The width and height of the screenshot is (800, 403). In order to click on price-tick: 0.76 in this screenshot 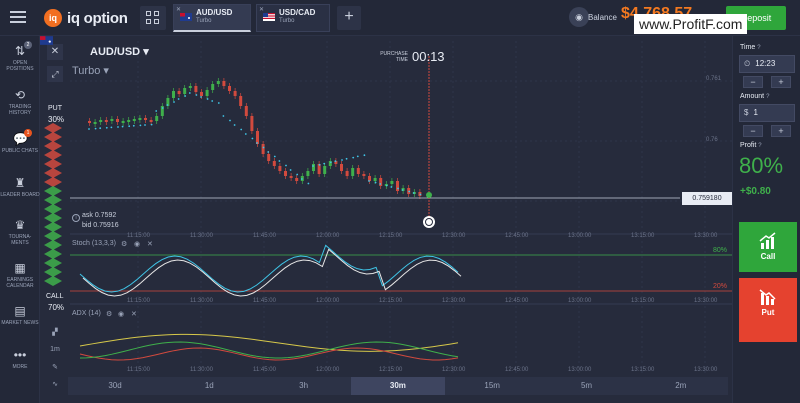, I will do `click(712, 140)`.